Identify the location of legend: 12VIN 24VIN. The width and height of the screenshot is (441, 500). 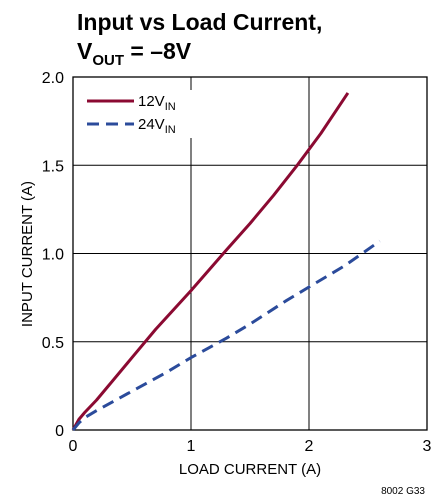
(144, 114).